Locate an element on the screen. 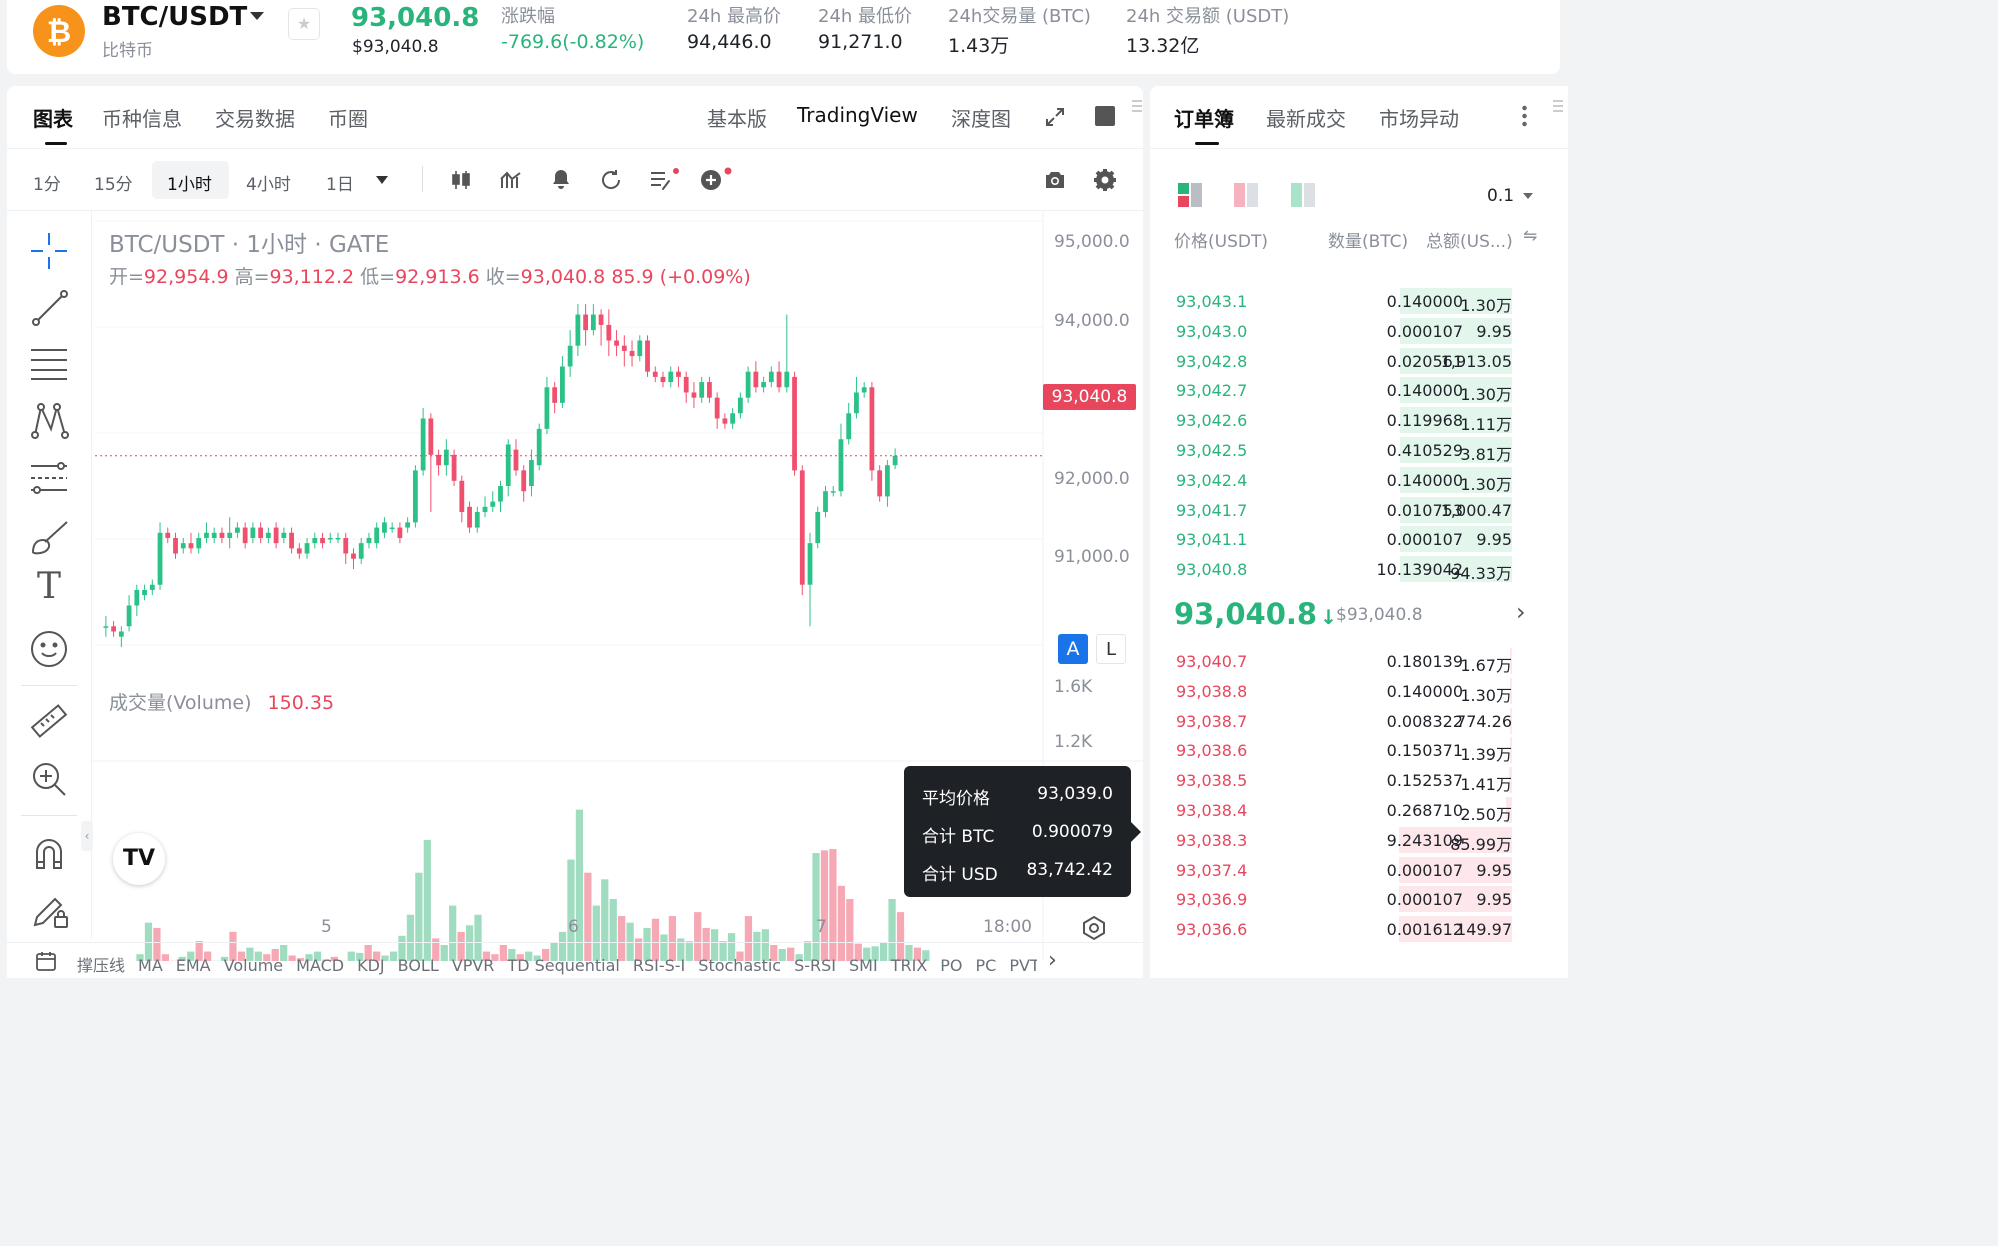  tab-orderbook: 订单簿 is located at coordinates (1204, 119).